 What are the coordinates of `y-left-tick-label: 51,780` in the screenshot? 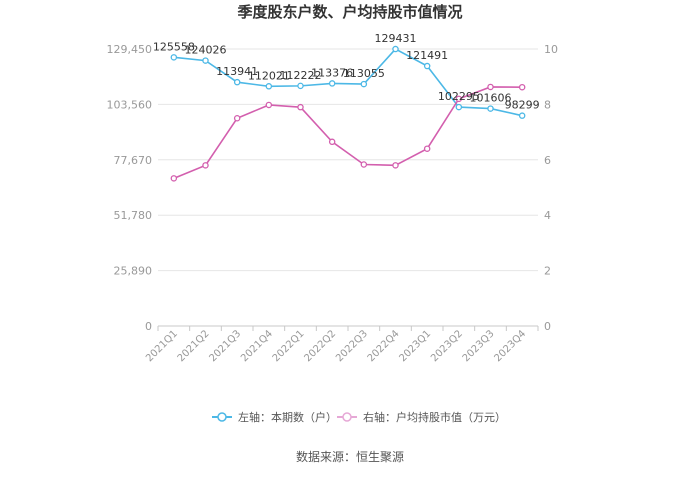 It's located at (133, 215).